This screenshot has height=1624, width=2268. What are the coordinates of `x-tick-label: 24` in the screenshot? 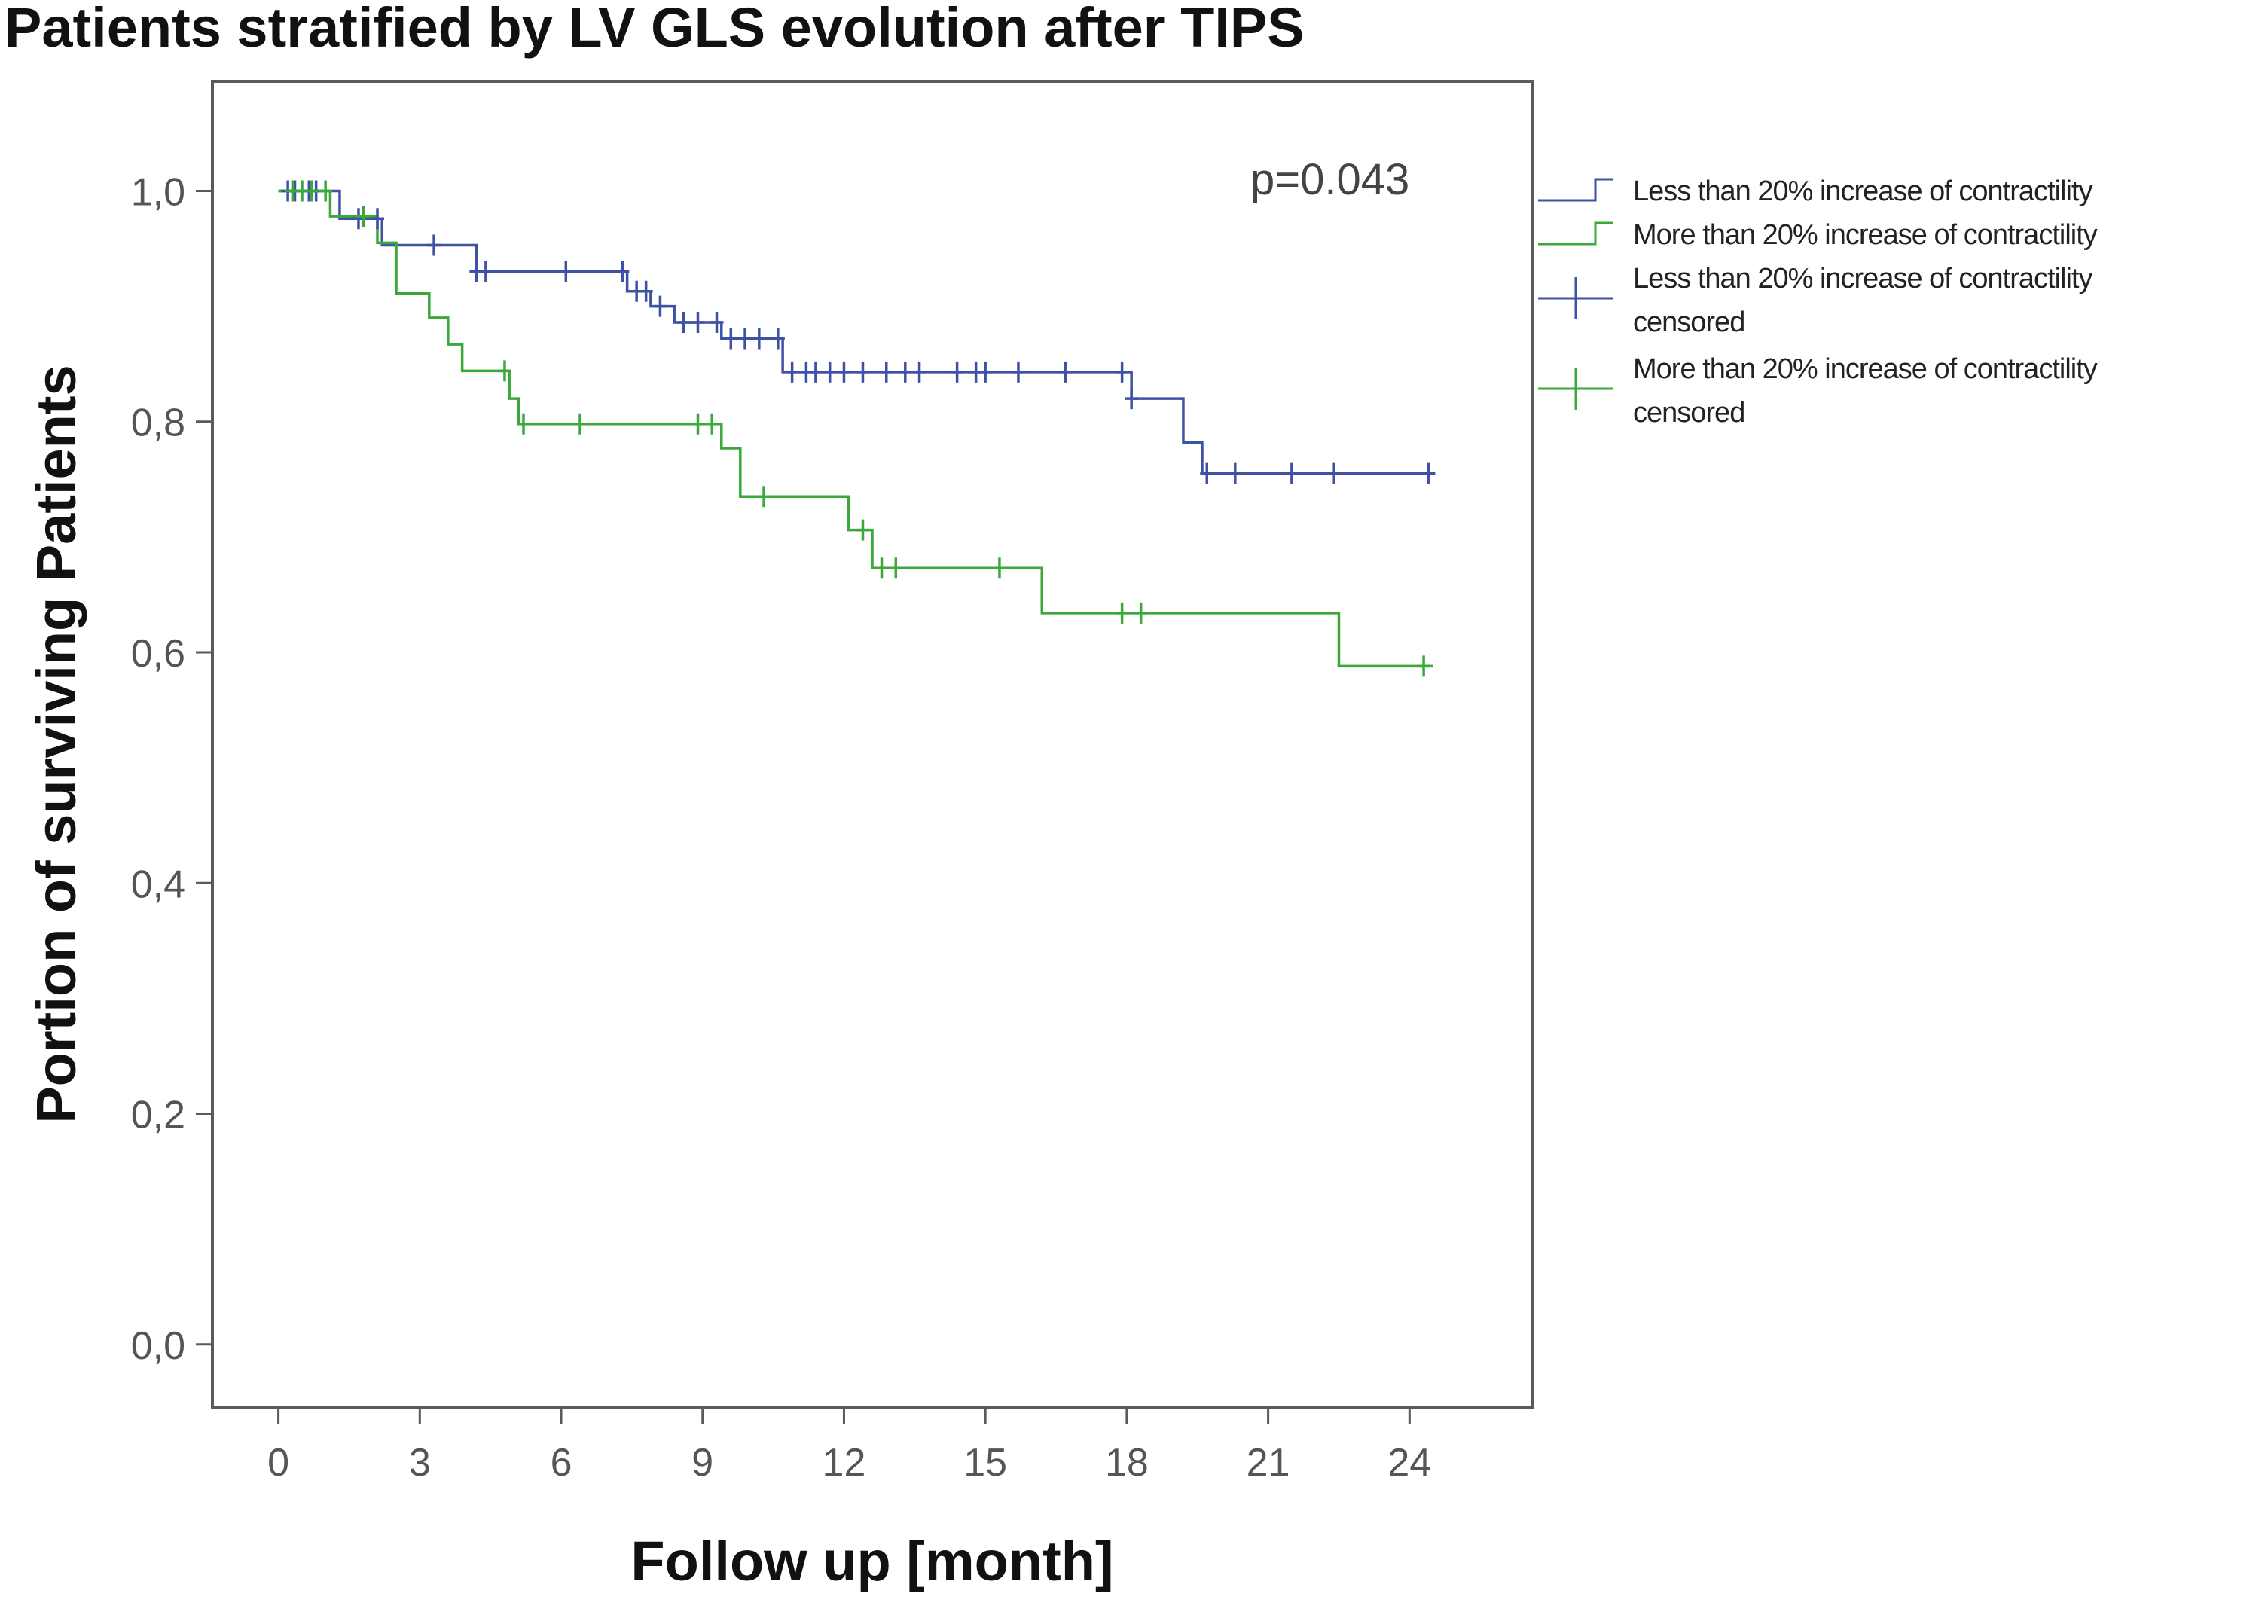 It's located at (1409, 1463).